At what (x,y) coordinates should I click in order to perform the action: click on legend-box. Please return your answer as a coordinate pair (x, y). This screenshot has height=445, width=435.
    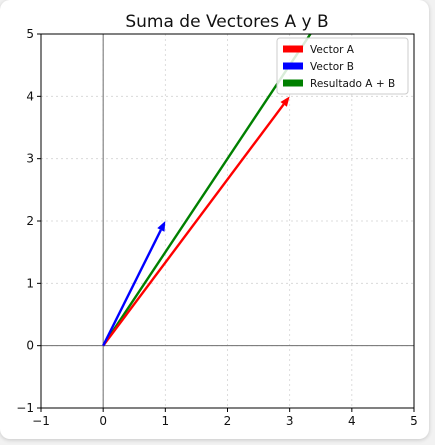
    Looking at the image, I should click on (342, 66).